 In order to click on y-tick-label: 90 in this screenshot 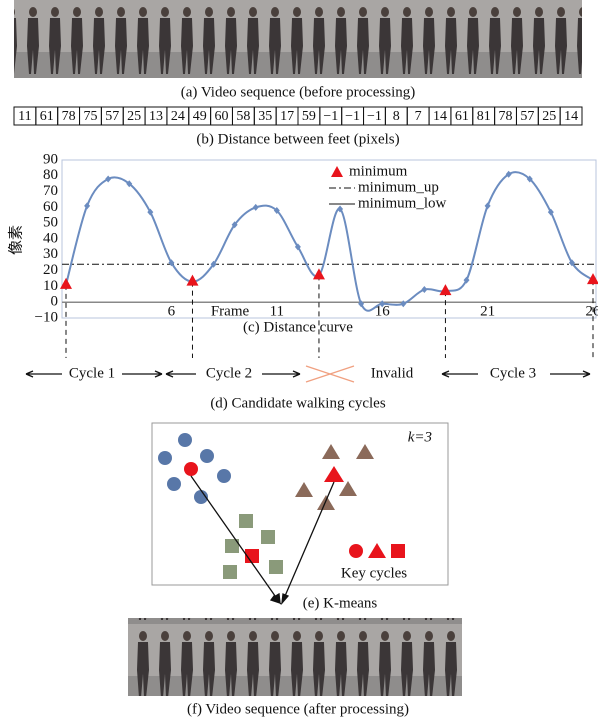, I will do `click(50, 159)`.